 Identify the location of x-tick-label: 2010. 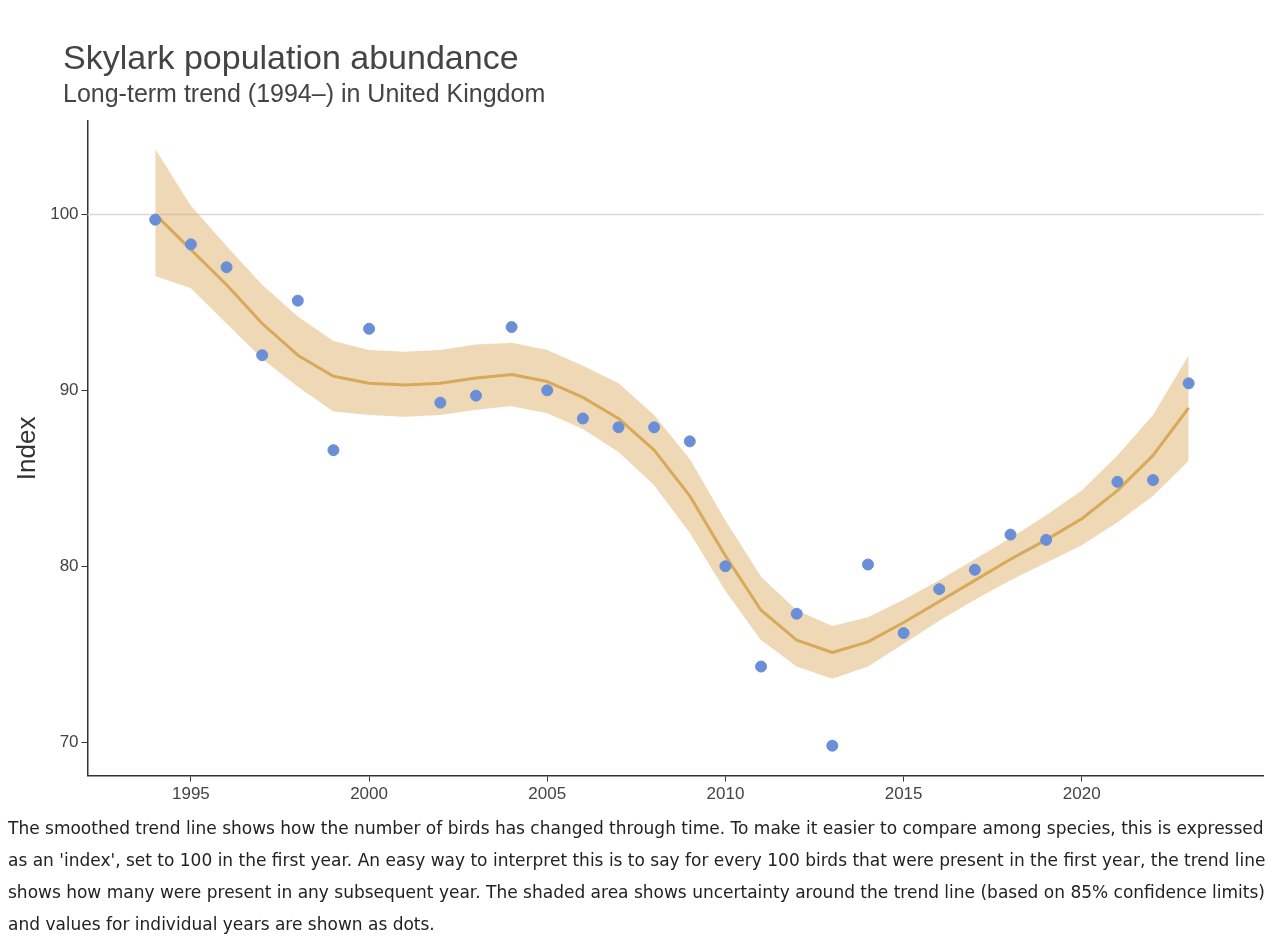
(725, 794).